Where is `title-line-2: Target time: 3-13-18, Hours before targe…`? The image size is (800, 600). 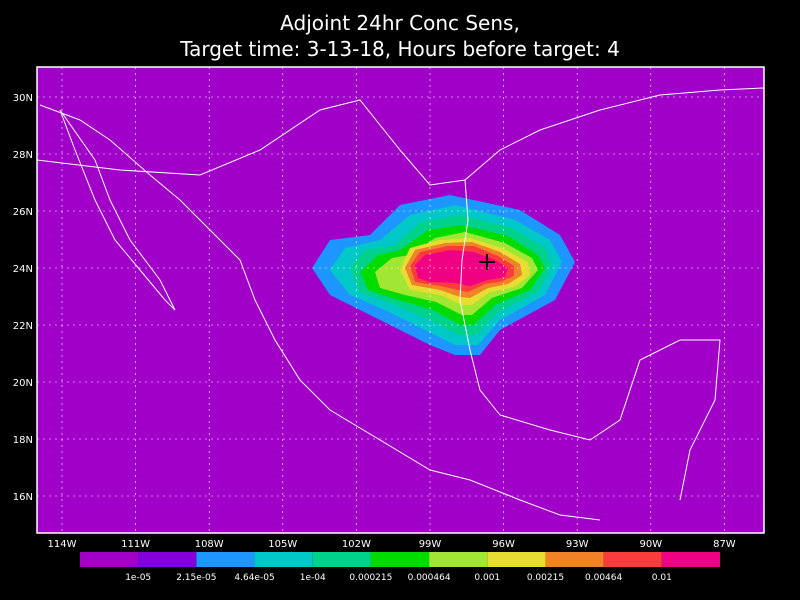
title-line-2: Target time: 3-13-18, Hours before targe… is located at coordinates (399, 49).